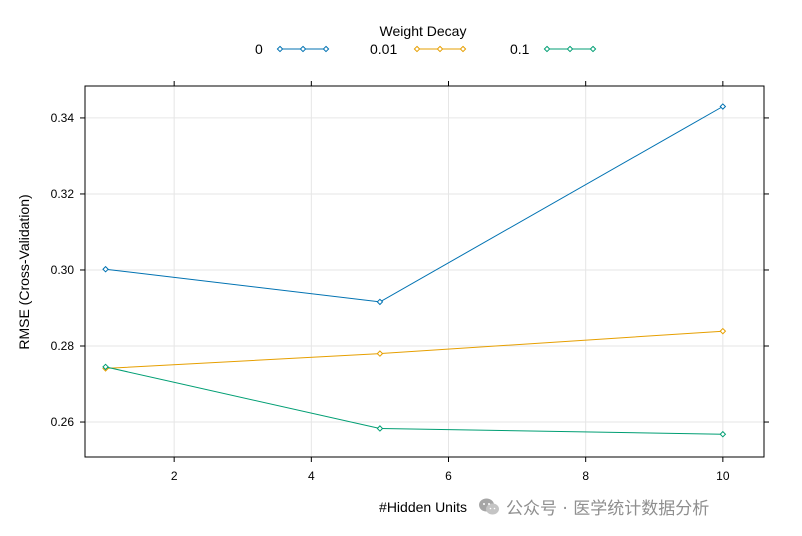  I want to click on legend-entry: 0, so click(292, 49).